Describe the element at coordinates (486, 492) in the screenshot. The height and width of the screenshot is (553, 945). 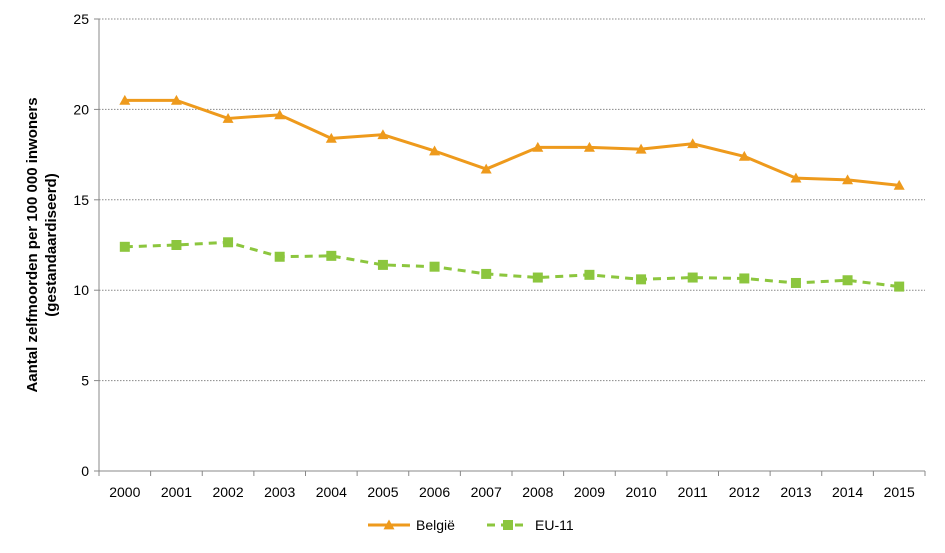
I see `x-tick-label: 2007` at that location.